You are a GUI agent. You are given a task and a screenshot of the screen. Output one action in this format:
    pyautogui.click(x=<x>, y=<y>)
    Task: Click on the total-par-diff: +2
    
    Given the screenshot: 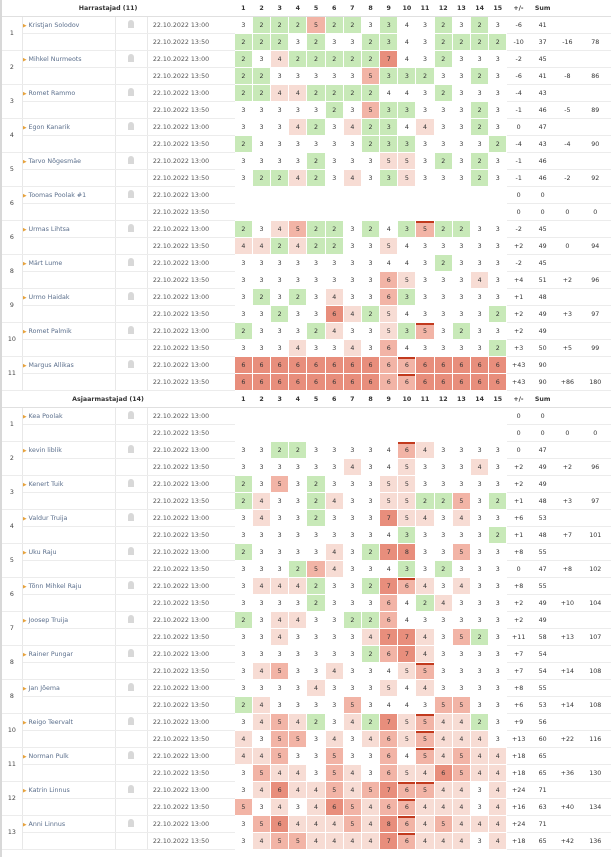 What is the action you would take?
    pyautogui.click(x=567, y=467)
    